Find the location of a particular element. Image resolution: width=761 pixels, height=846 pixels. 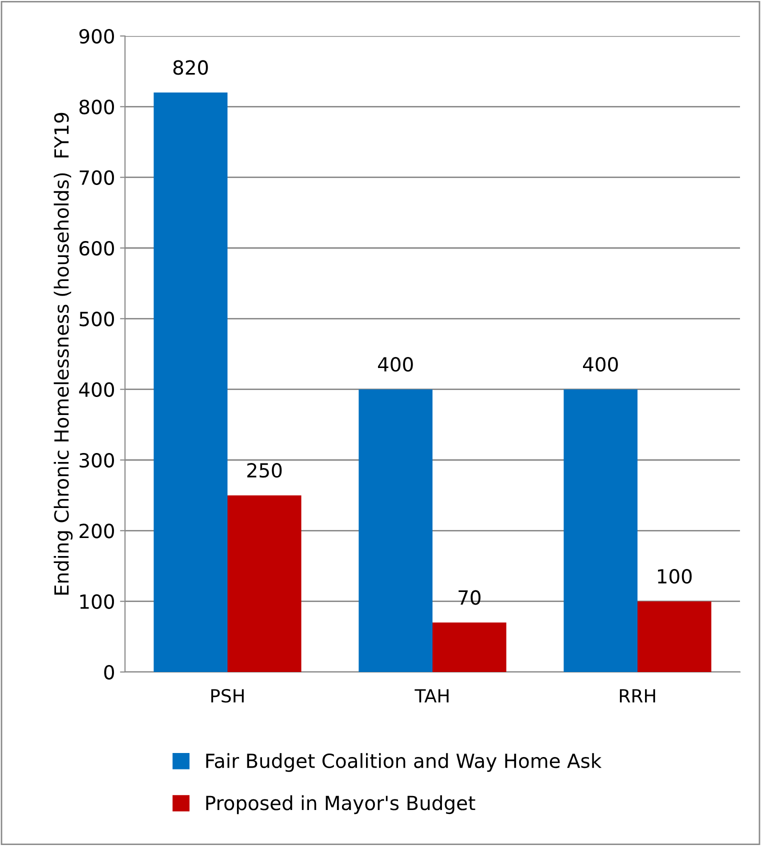

legend-label: Fair Budget Coalition and Way Home Ask is located at coordinates (404, 762).